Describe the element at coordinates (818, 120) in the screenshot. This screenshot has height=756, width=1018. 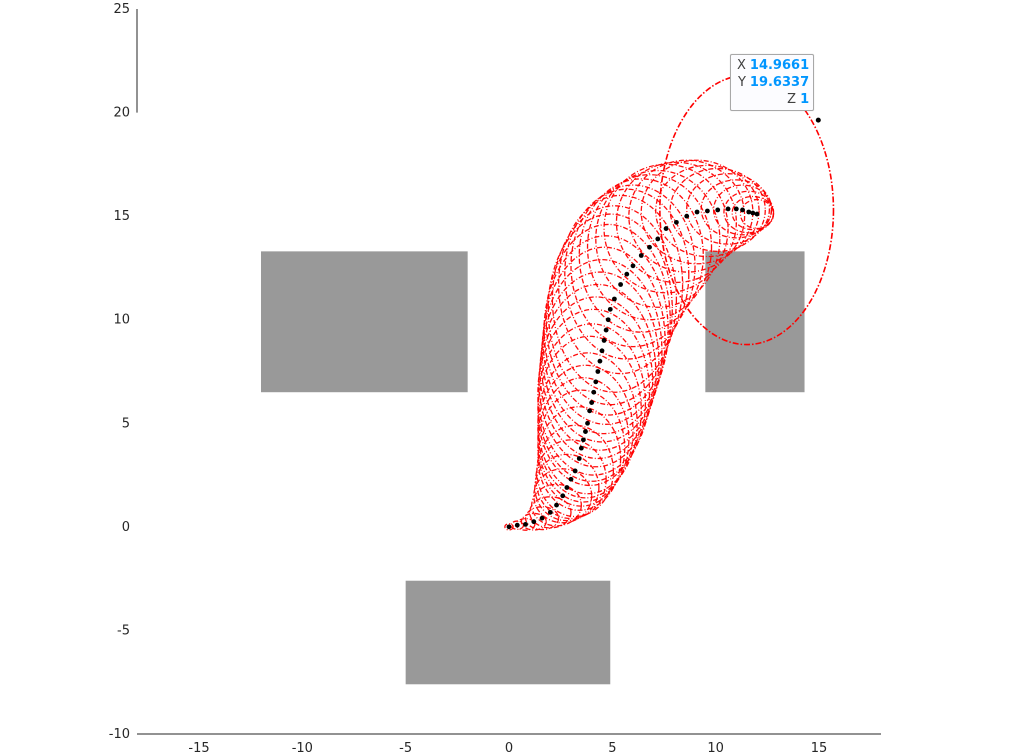
I see `datatip-marker` at that location.